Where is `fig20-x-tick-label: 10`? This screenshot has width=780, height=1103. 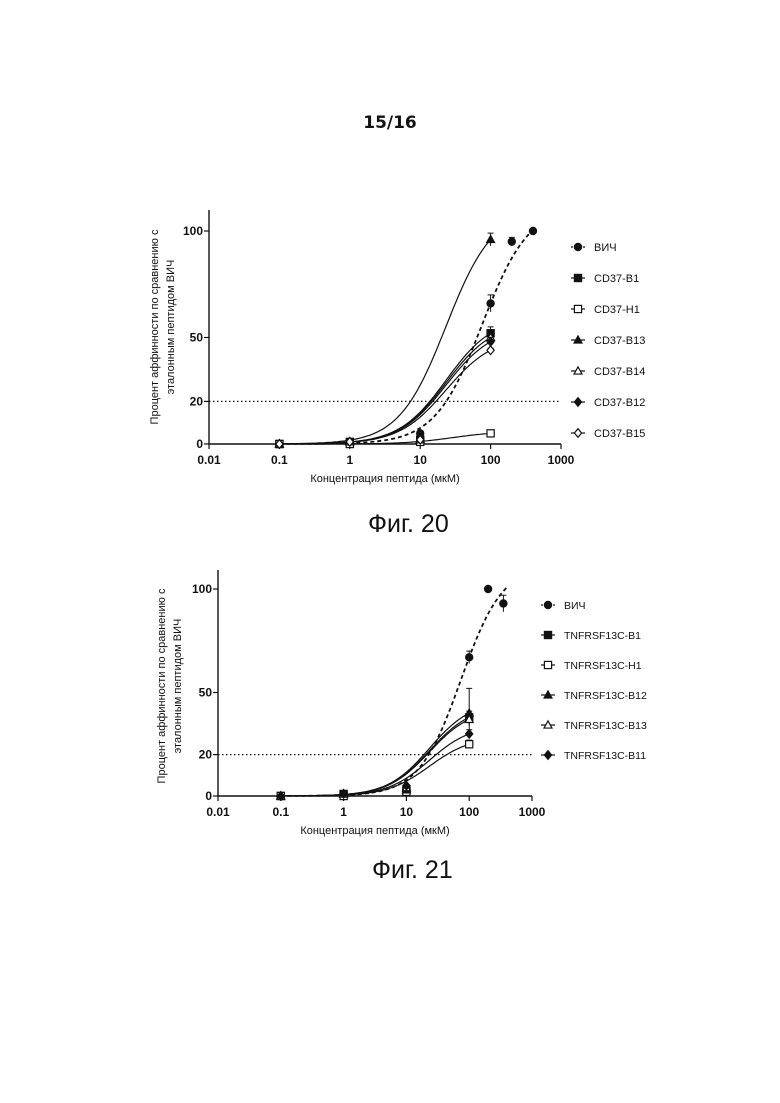 fig20-x-tick-label: 10 is located at coordinates (421, 460).